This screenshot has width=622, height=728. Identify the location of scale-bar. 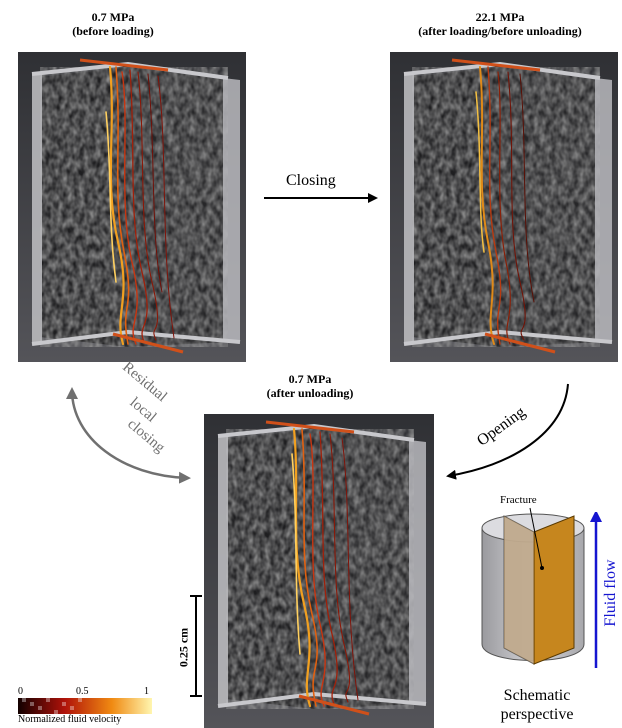
(196, 646).